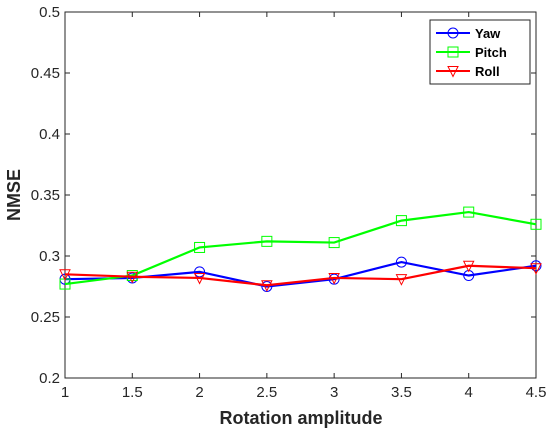 The image size is (550, 434). I want to click on x-tick-label: 3, so click(334, 392).